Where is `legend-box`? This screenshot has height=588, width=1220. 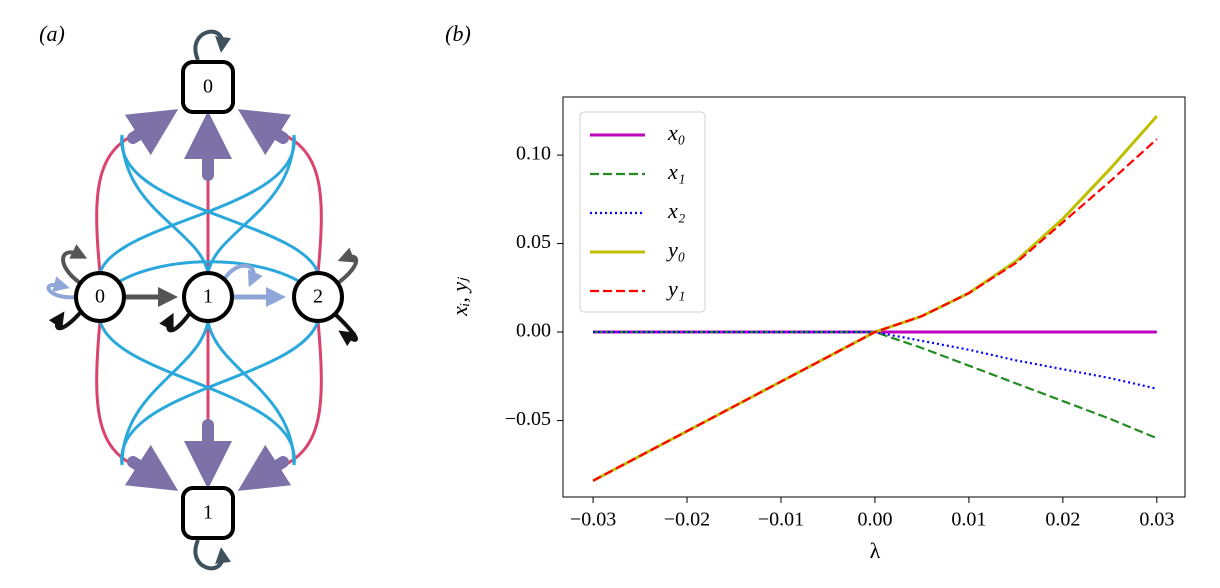
legend-box is located at coordinates (642, 212).